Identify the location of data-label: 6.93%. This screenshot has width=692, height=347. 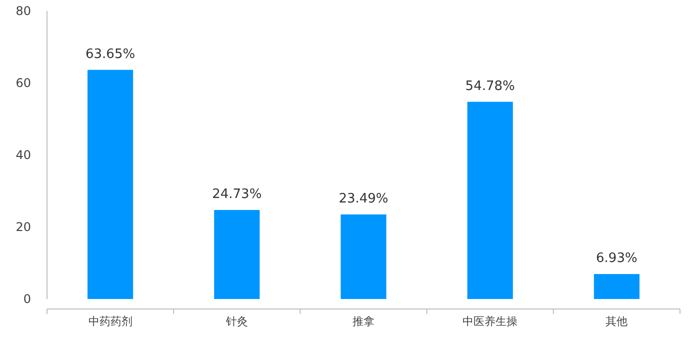
(617, 258).